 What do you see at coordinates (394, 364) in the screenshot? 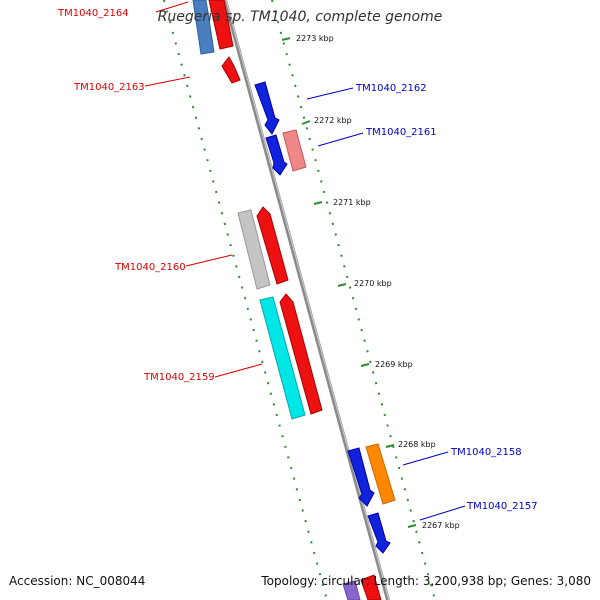
I see `kbp-label-2269: 2269 kbp` at bounding box center [394, 364].